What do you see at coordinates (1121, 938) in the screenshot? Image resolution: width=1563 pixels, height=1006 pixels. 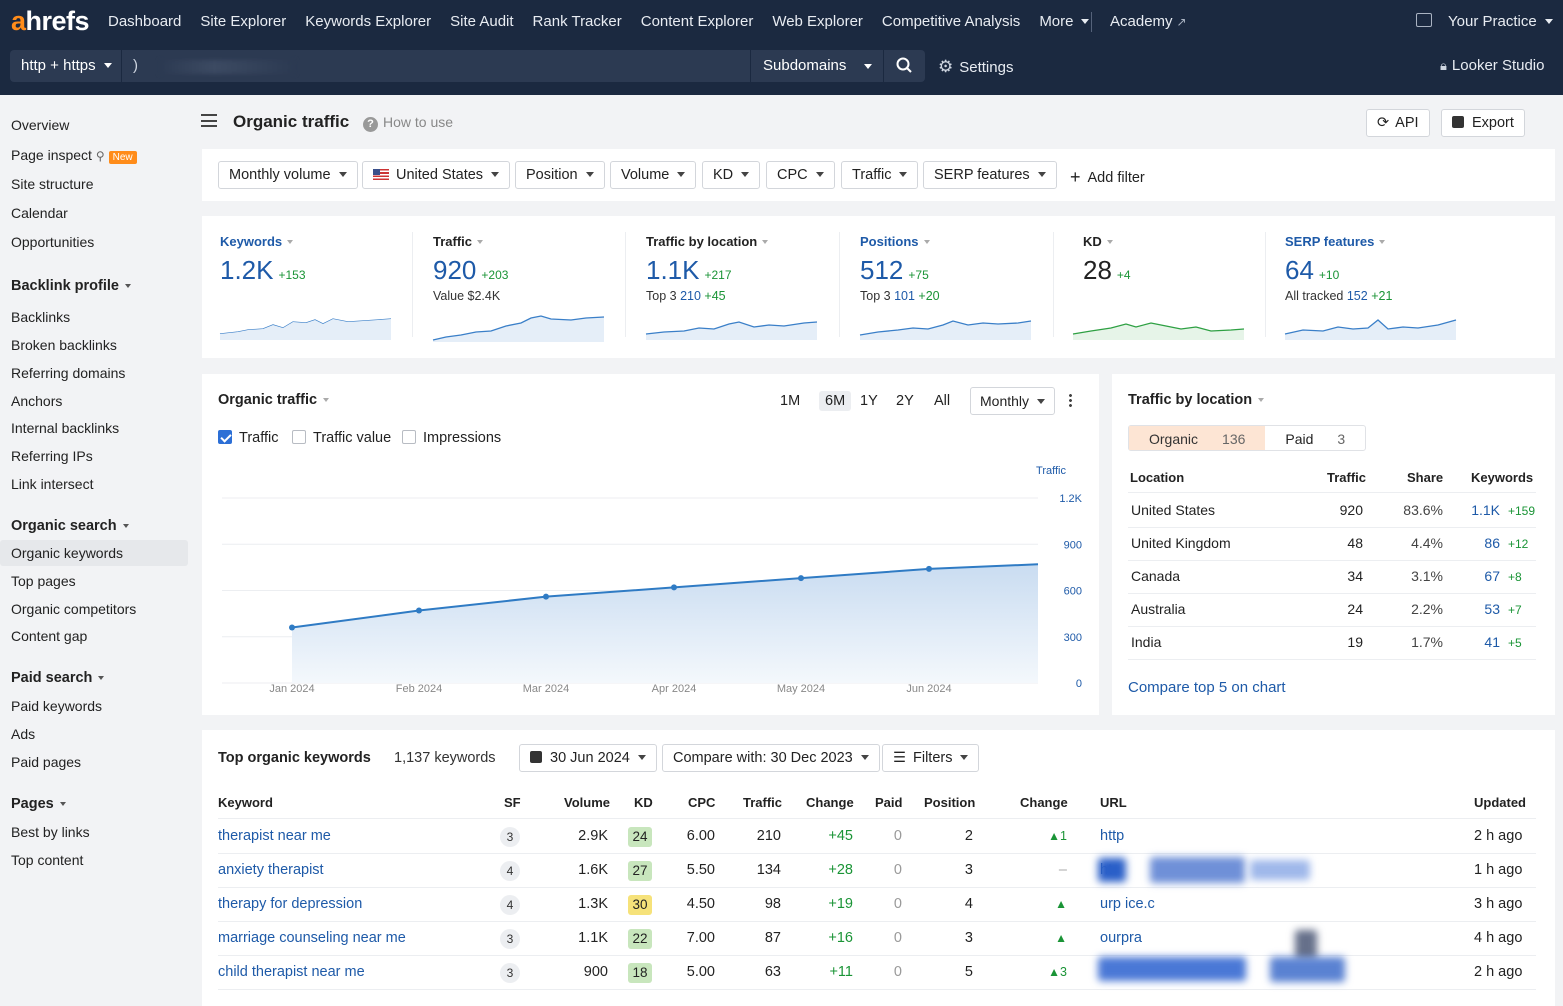 I see `ranking-url-link: ourpra` at bounding box center [1121, 938].